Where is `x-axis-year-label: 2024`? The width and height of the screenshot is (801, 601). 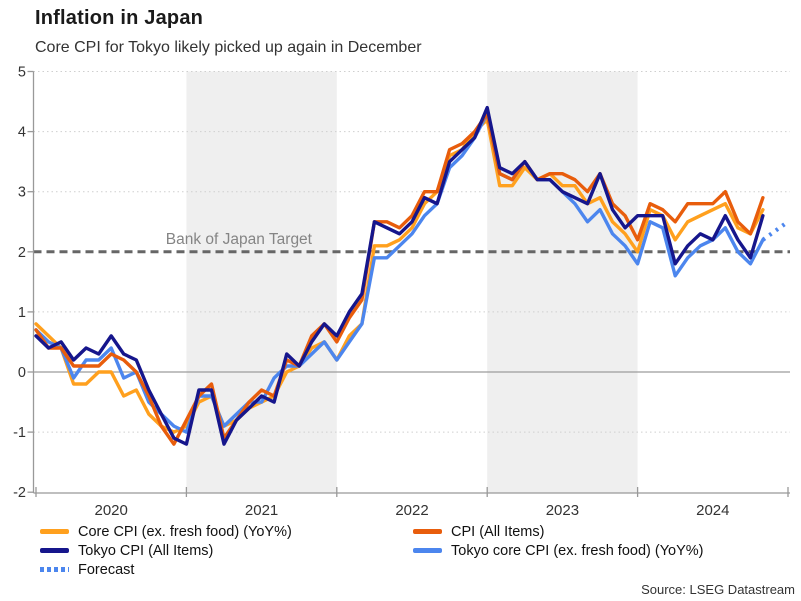
x-axis-year-label: 2024 is located at coordinates (712, 510).